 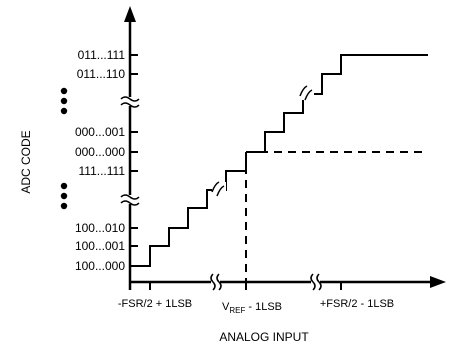 I want to click on transfer-curve-lower, so click(x=188, y=209).